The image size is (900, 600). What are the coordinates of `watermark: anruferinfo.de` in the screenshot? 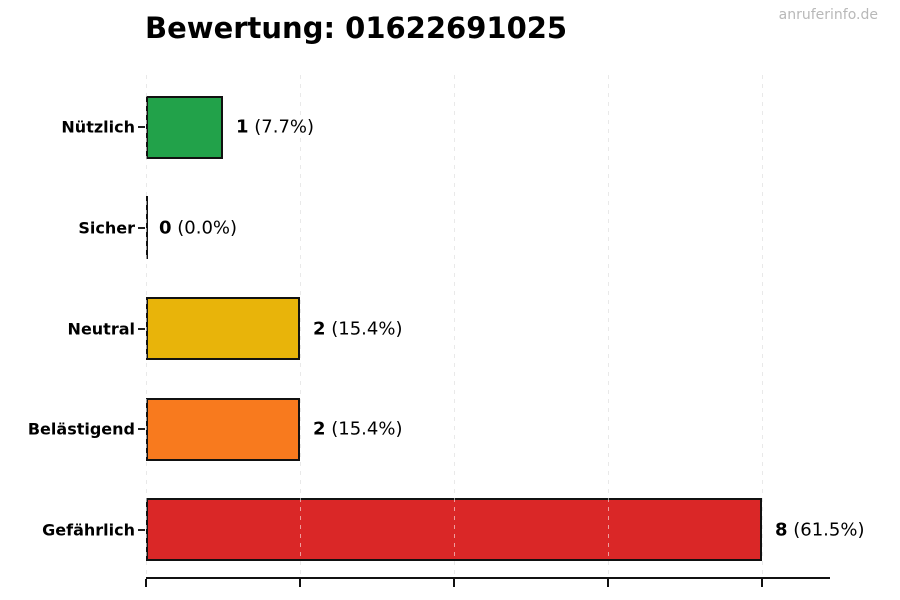 It's located at (828, 15).